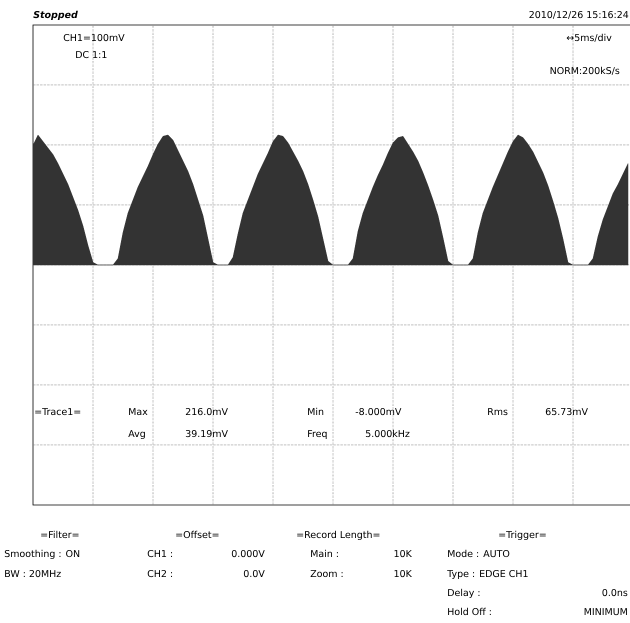 Image resolution: width=630 pixels, height=623 pixels. I want to click on text: =Trace1=, so click(57, 412).